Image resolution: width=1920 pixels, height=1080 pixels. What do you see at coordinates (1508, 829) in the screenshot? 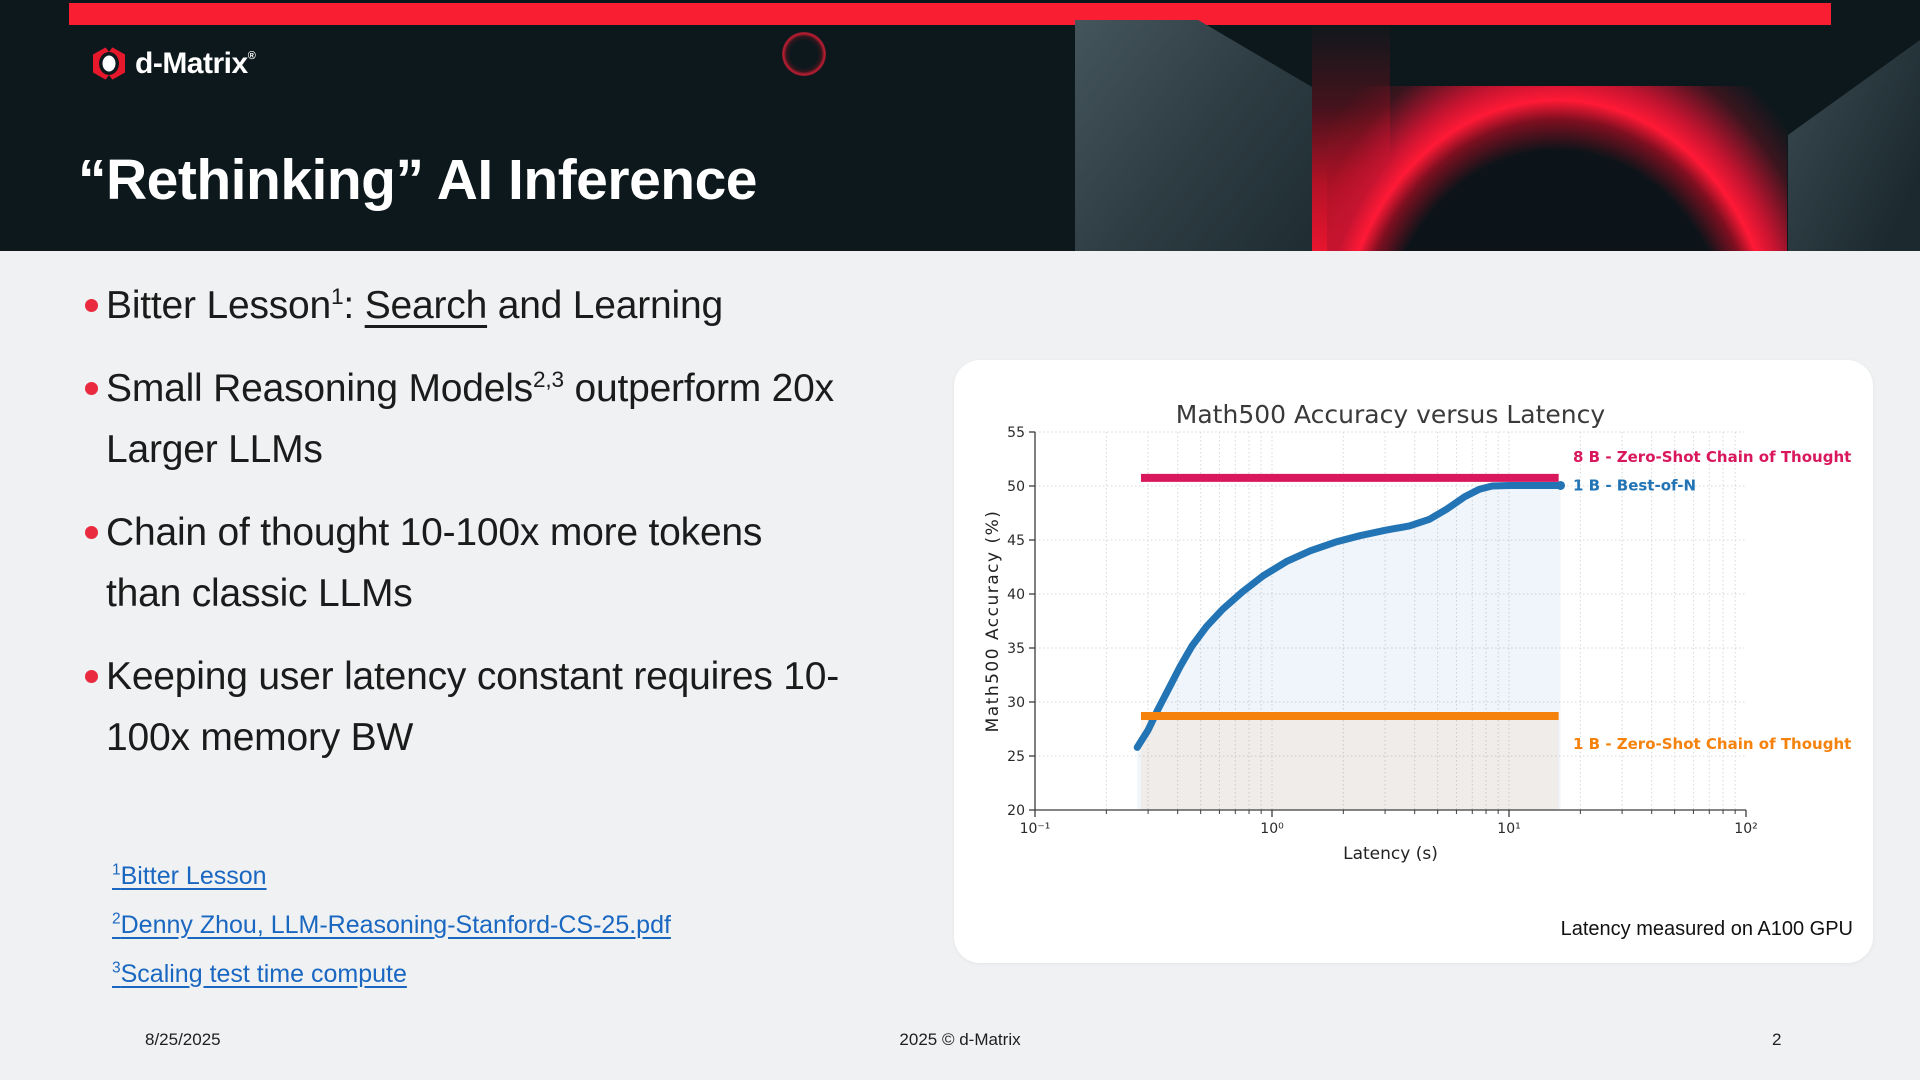
I see `svg-text: 10¹` at bounding box center [1508, 829].